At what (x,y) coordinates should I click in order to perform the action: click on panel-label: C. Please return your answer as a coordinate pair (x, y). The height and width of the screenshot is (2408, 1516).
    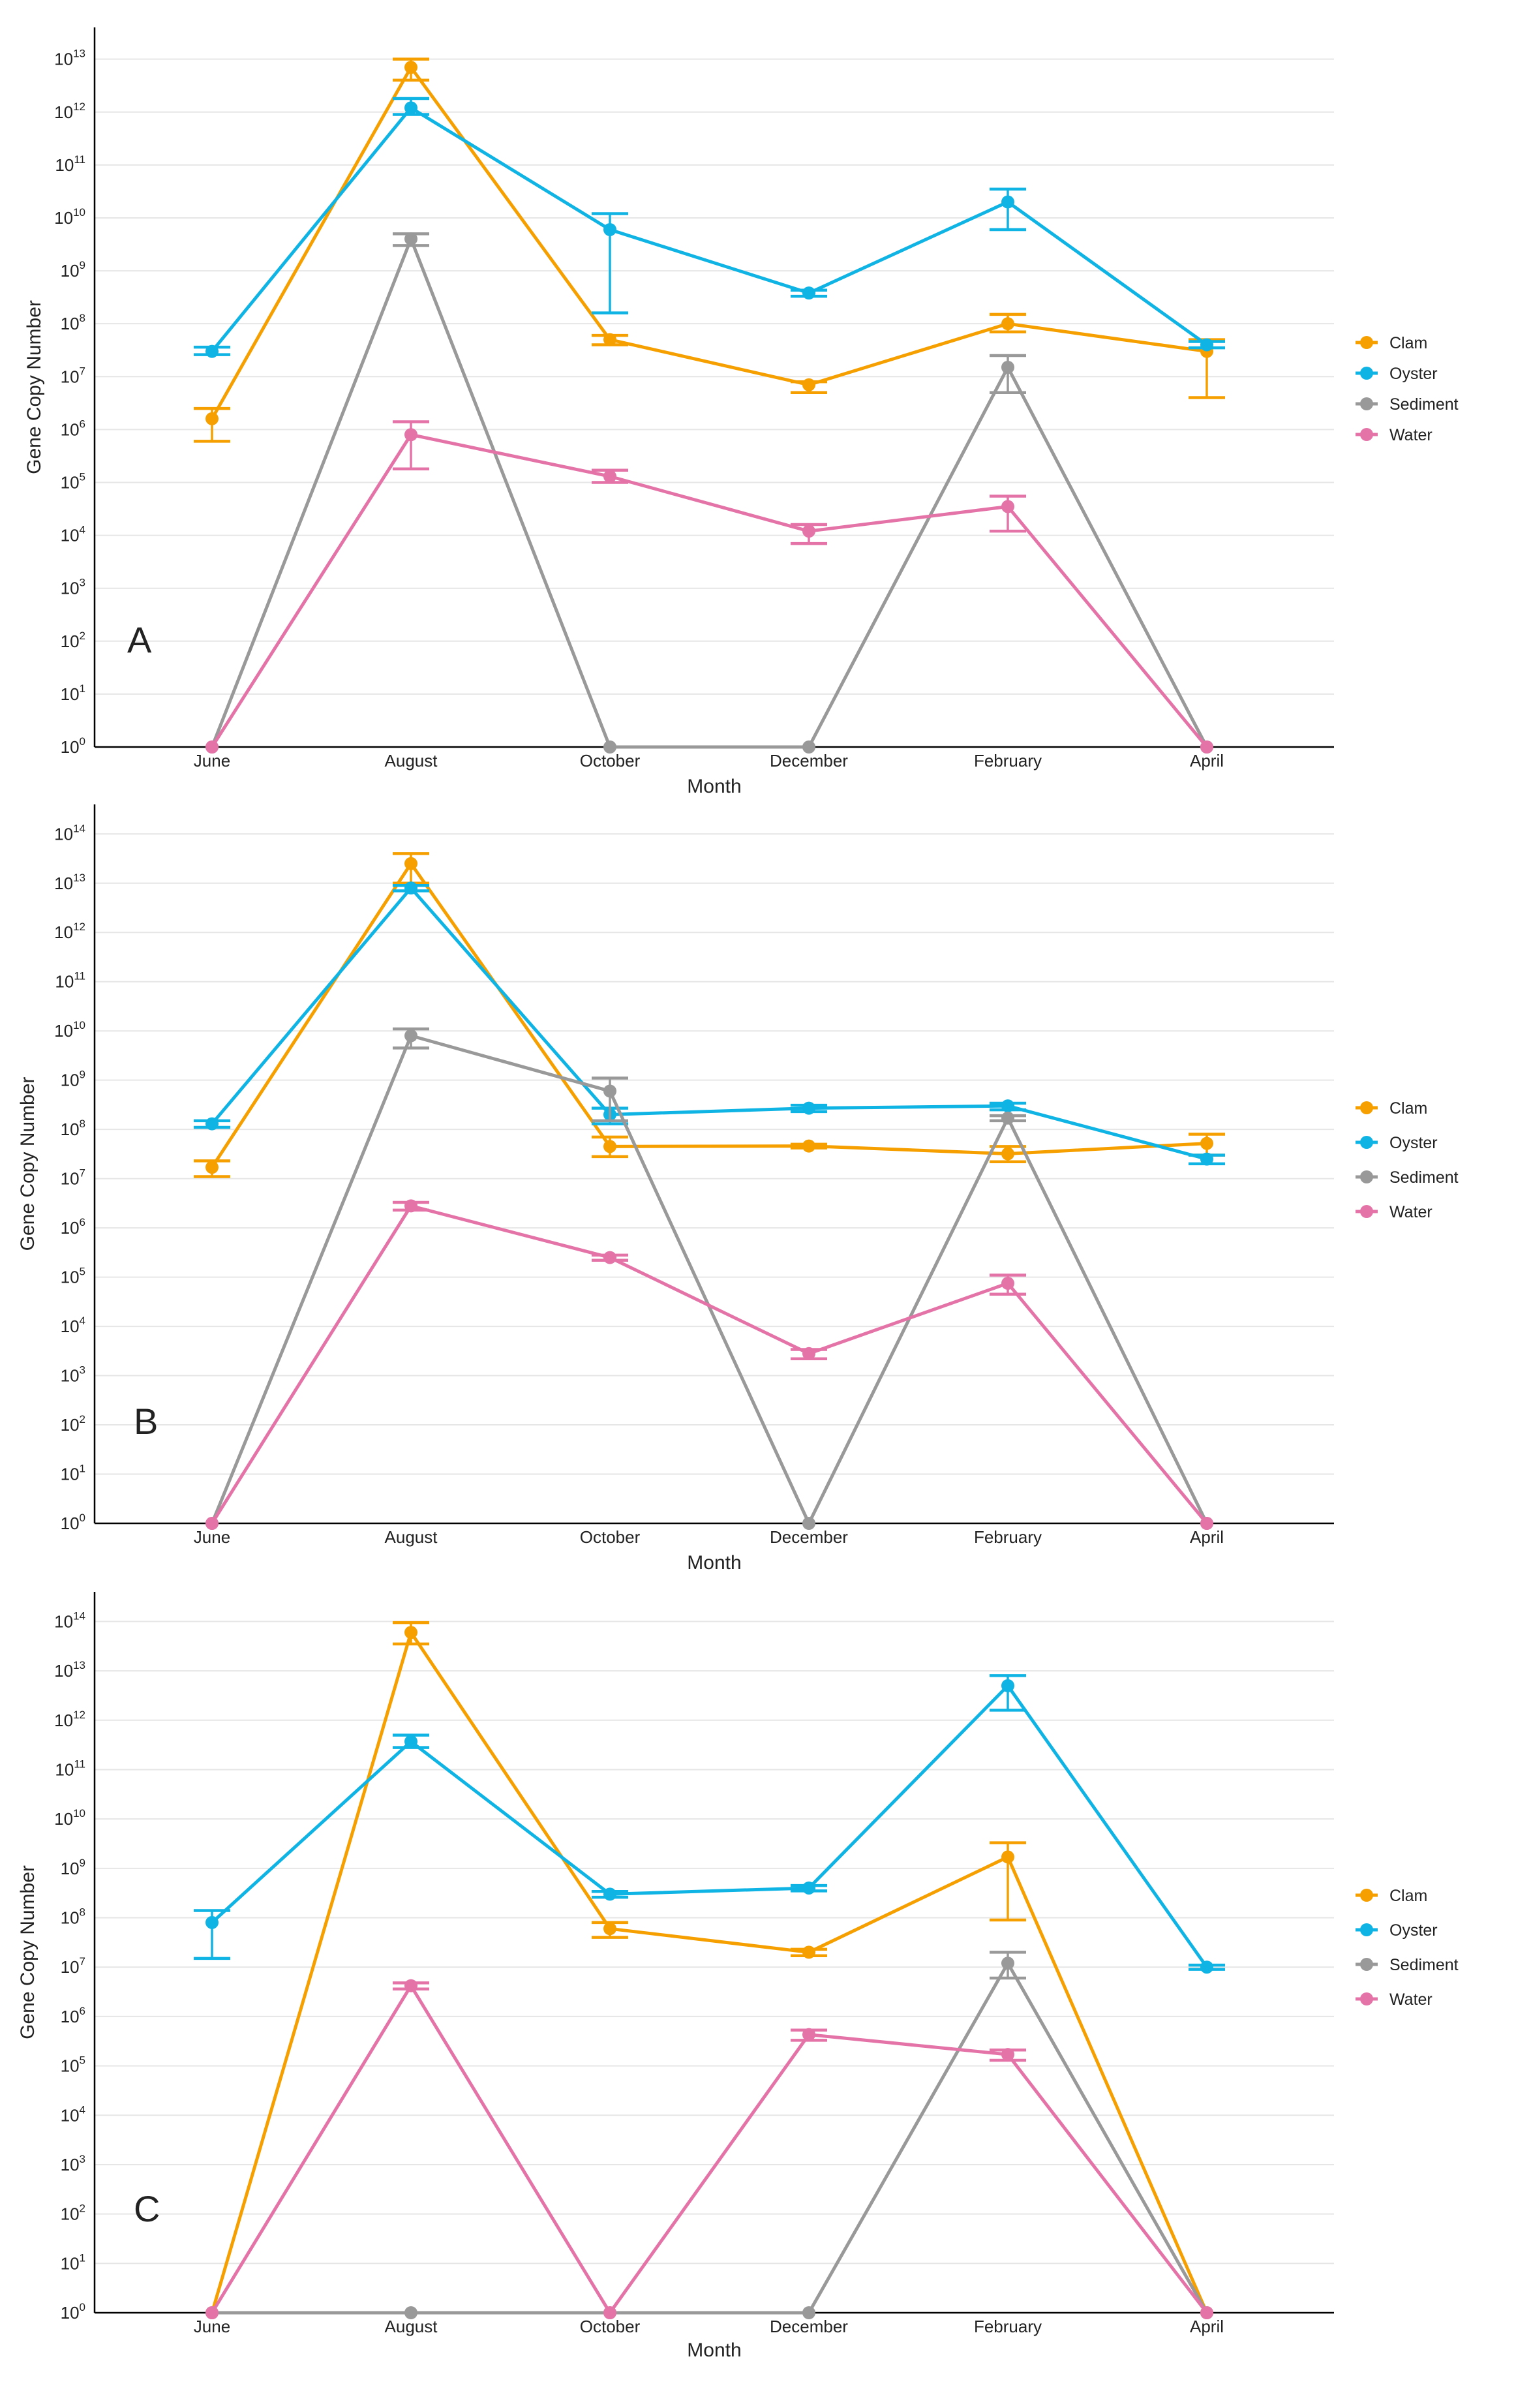
    Looking at the image, I should click on (147, 2208).